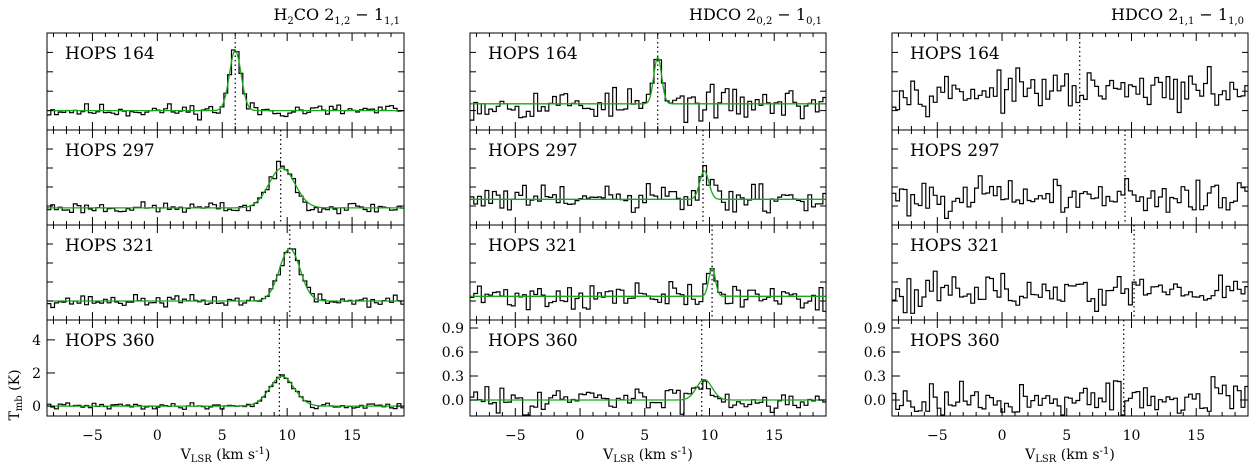  What do you see at coordinates (36, 374) in the screenshot?
I see `y-tick-label: 2` at bounding box center [36, 374].